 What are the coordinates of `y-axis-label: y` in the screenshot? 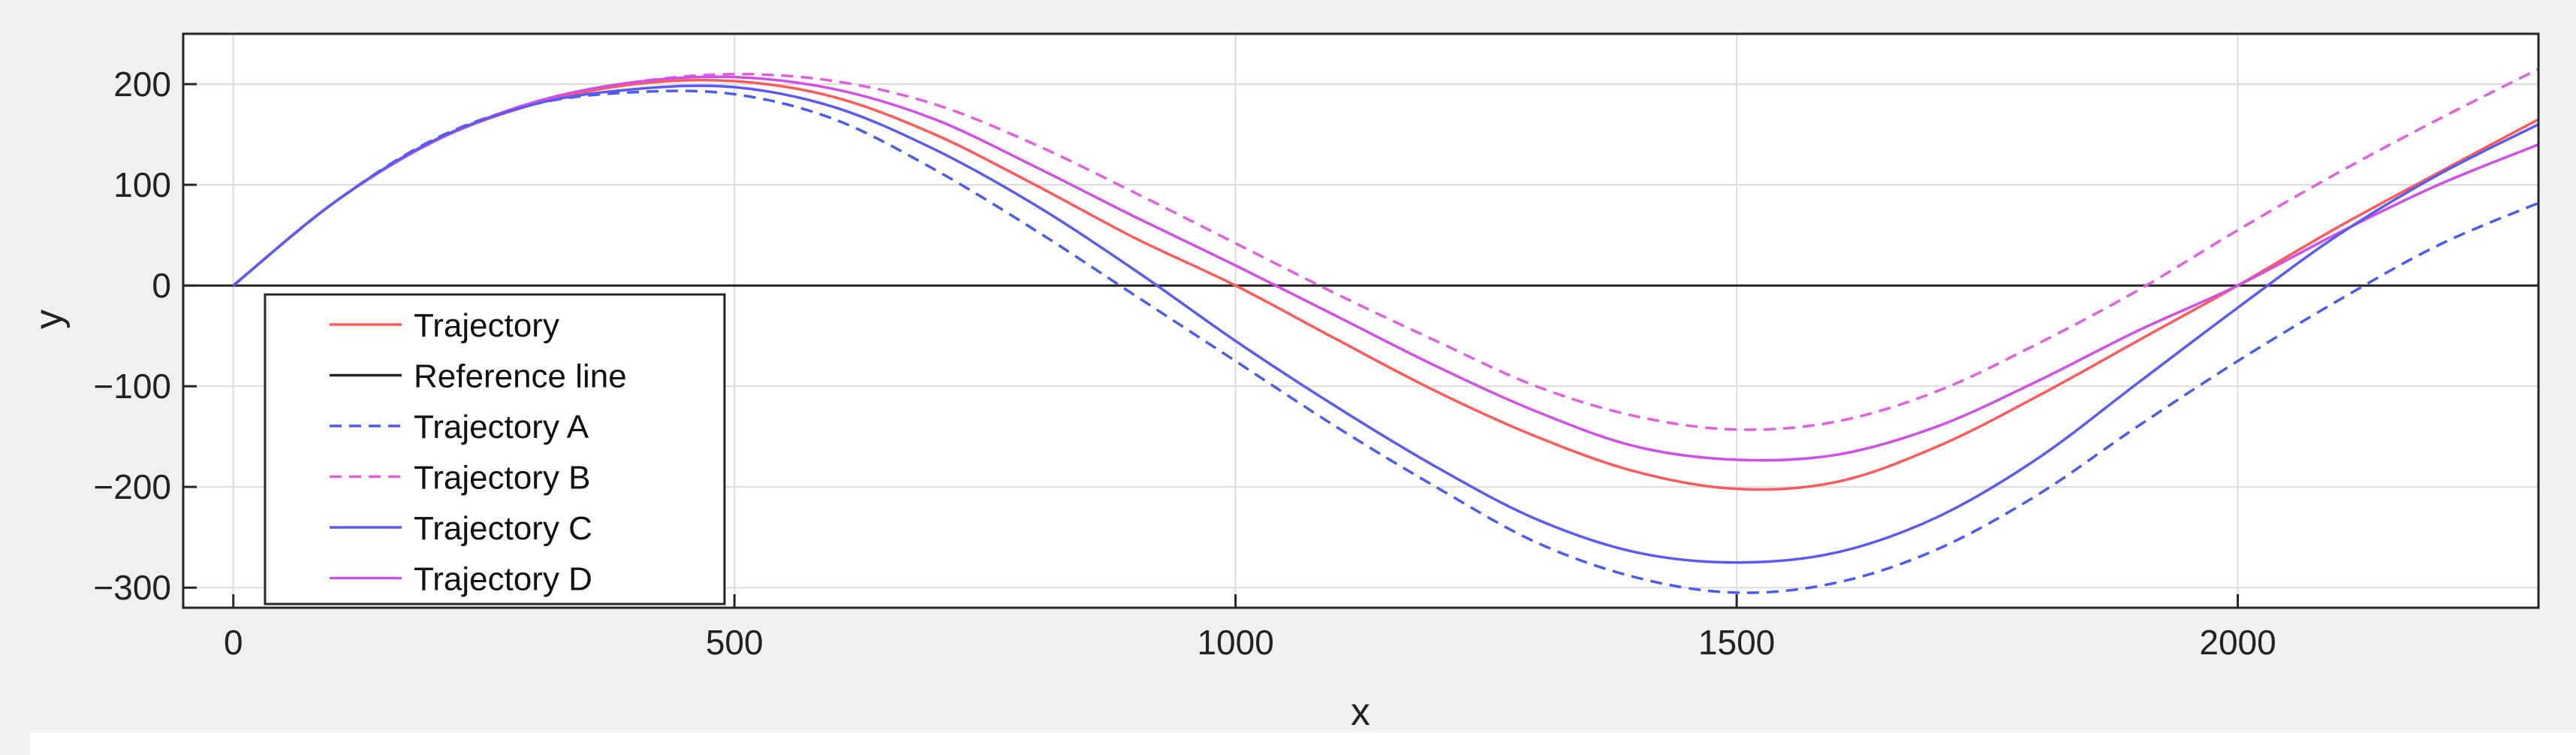 It's located at (49, 319).